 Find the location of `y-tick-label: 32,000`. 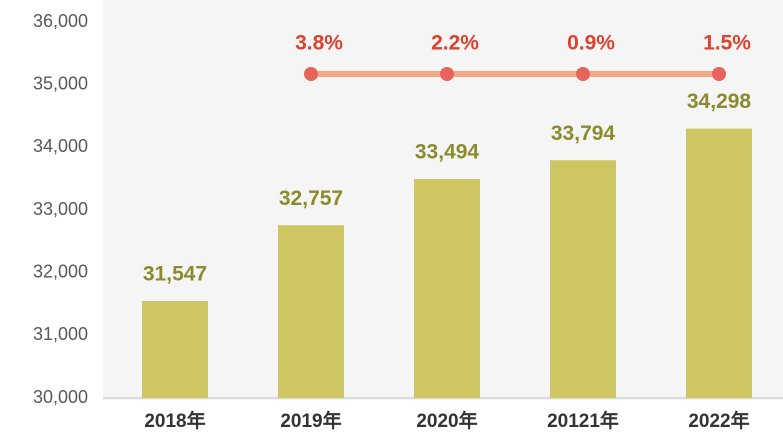

y-tick-label: 32,000 is located at coordinates (60, 271).